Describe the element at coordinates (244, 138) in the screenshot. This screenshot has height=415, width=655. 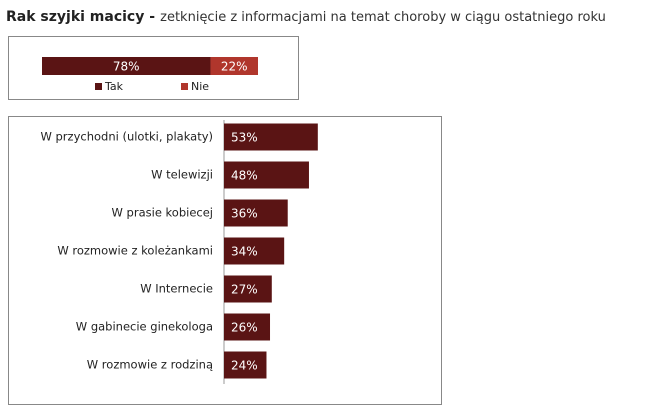
I see `value-label: 53%` at that location.